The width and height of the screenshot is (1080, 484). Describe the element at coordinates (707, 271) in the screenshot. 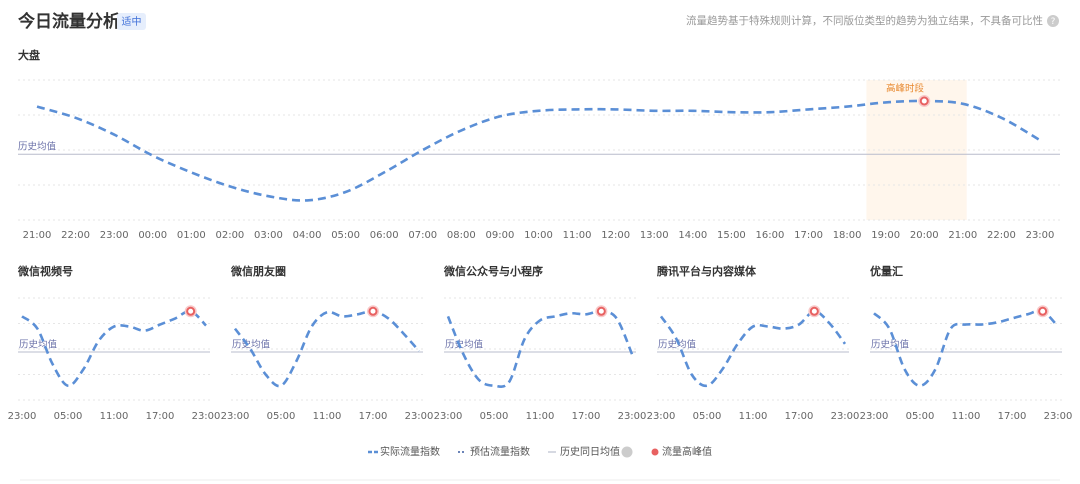

I see `chart-title: 腾讯平台与内容媒体` at that location.